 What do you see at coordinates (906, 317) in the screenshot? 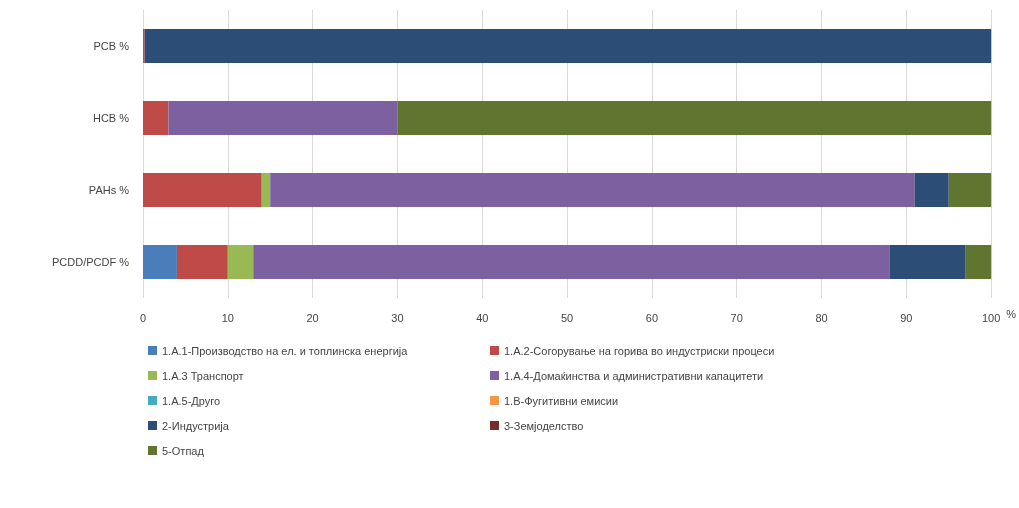
I see `x-tick-label: 90` at bounding box center [906, 317].